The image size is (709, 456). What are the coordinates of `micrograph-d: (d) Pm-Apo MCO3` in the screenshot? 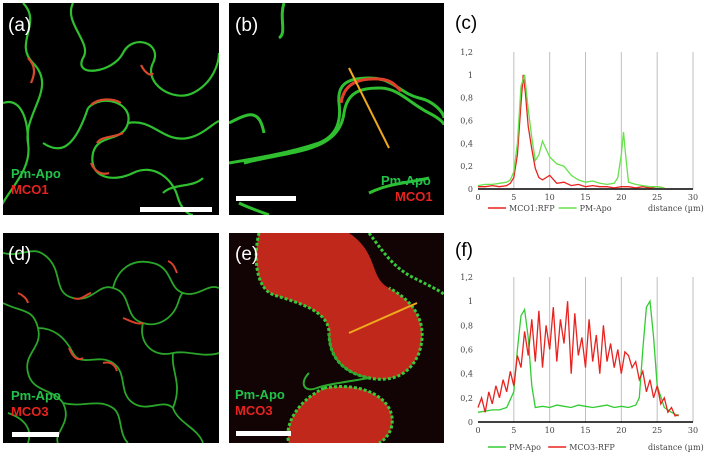 It's located at (111, 338).